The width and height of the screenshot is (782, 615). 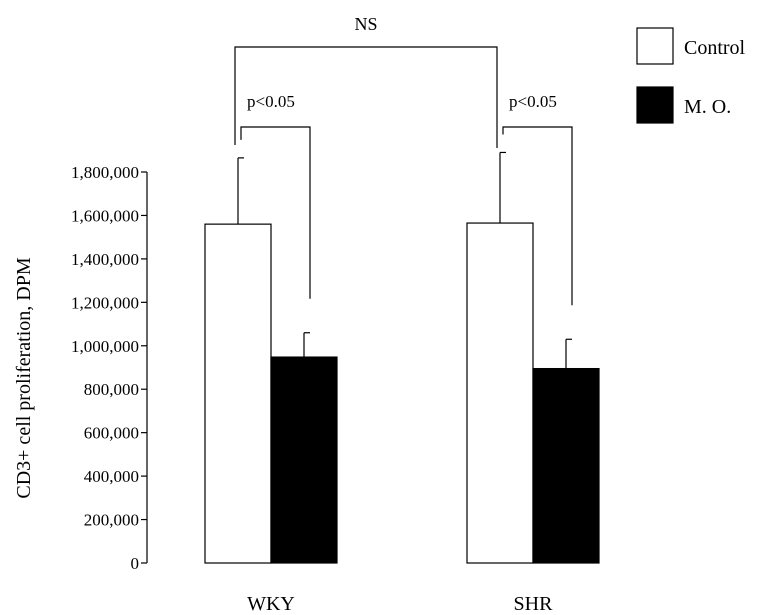 What do you see at coordinates (111, 433) in the screenshot?
I see `y-tick-label: 600,000` at bounding box center [111, 433].